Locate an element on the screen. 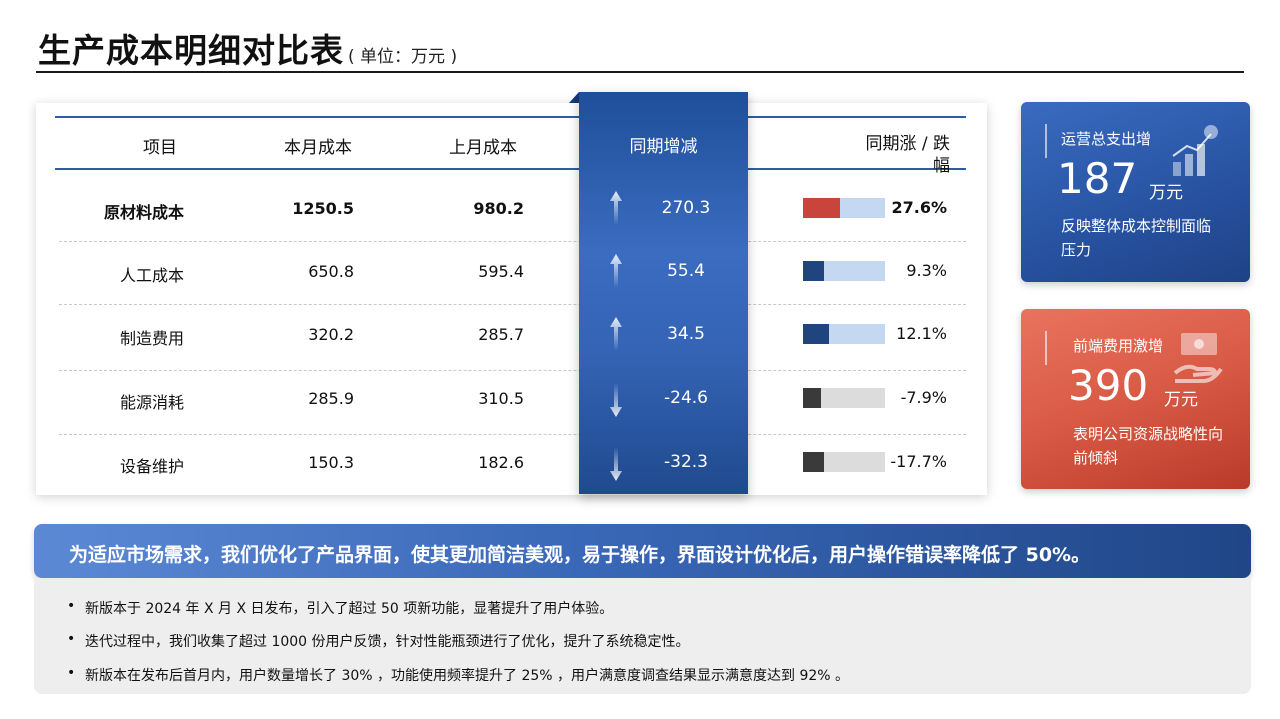 Image resolution: width=1280 pixels, height=719 pixels. header-top-rule is located at coordinates (510, 117).